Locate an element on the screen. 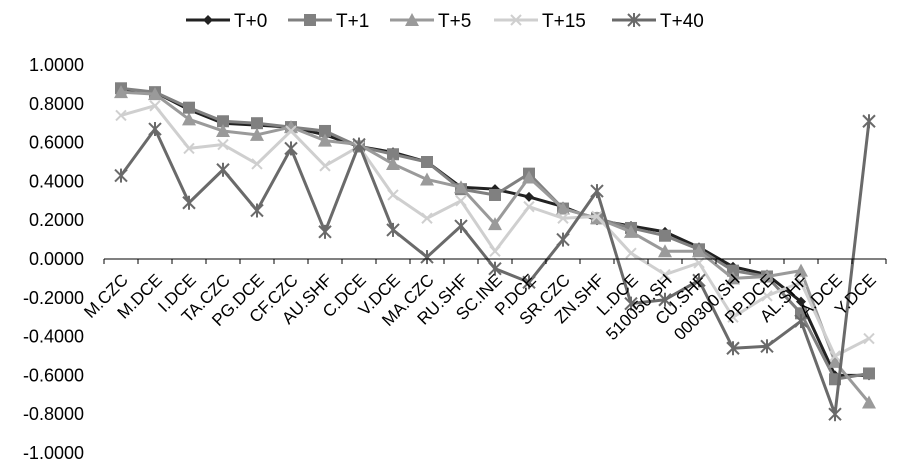  legend-item: T+0 is located at coordinates (226, 21).